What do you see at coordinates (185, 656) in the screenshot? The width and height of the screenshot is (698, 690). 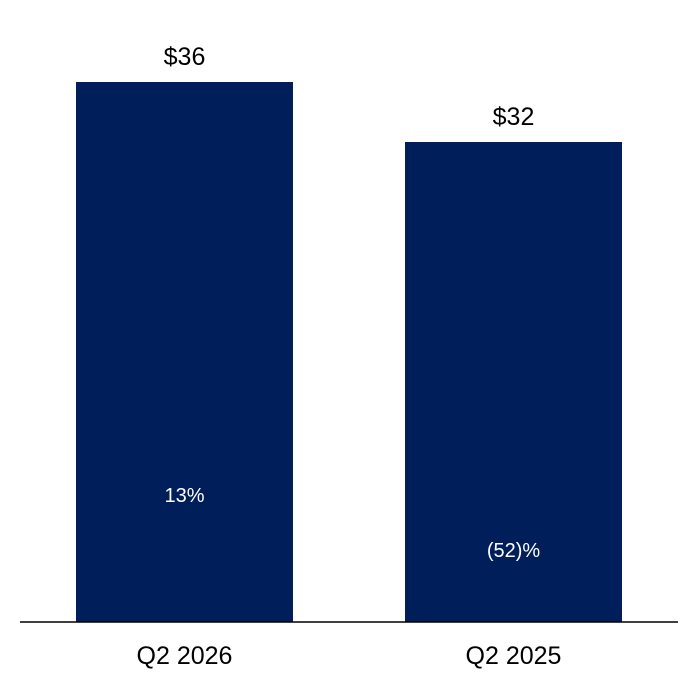 I see `x-tick-label-0: Q2 2026` at bounding box center [185, 656].